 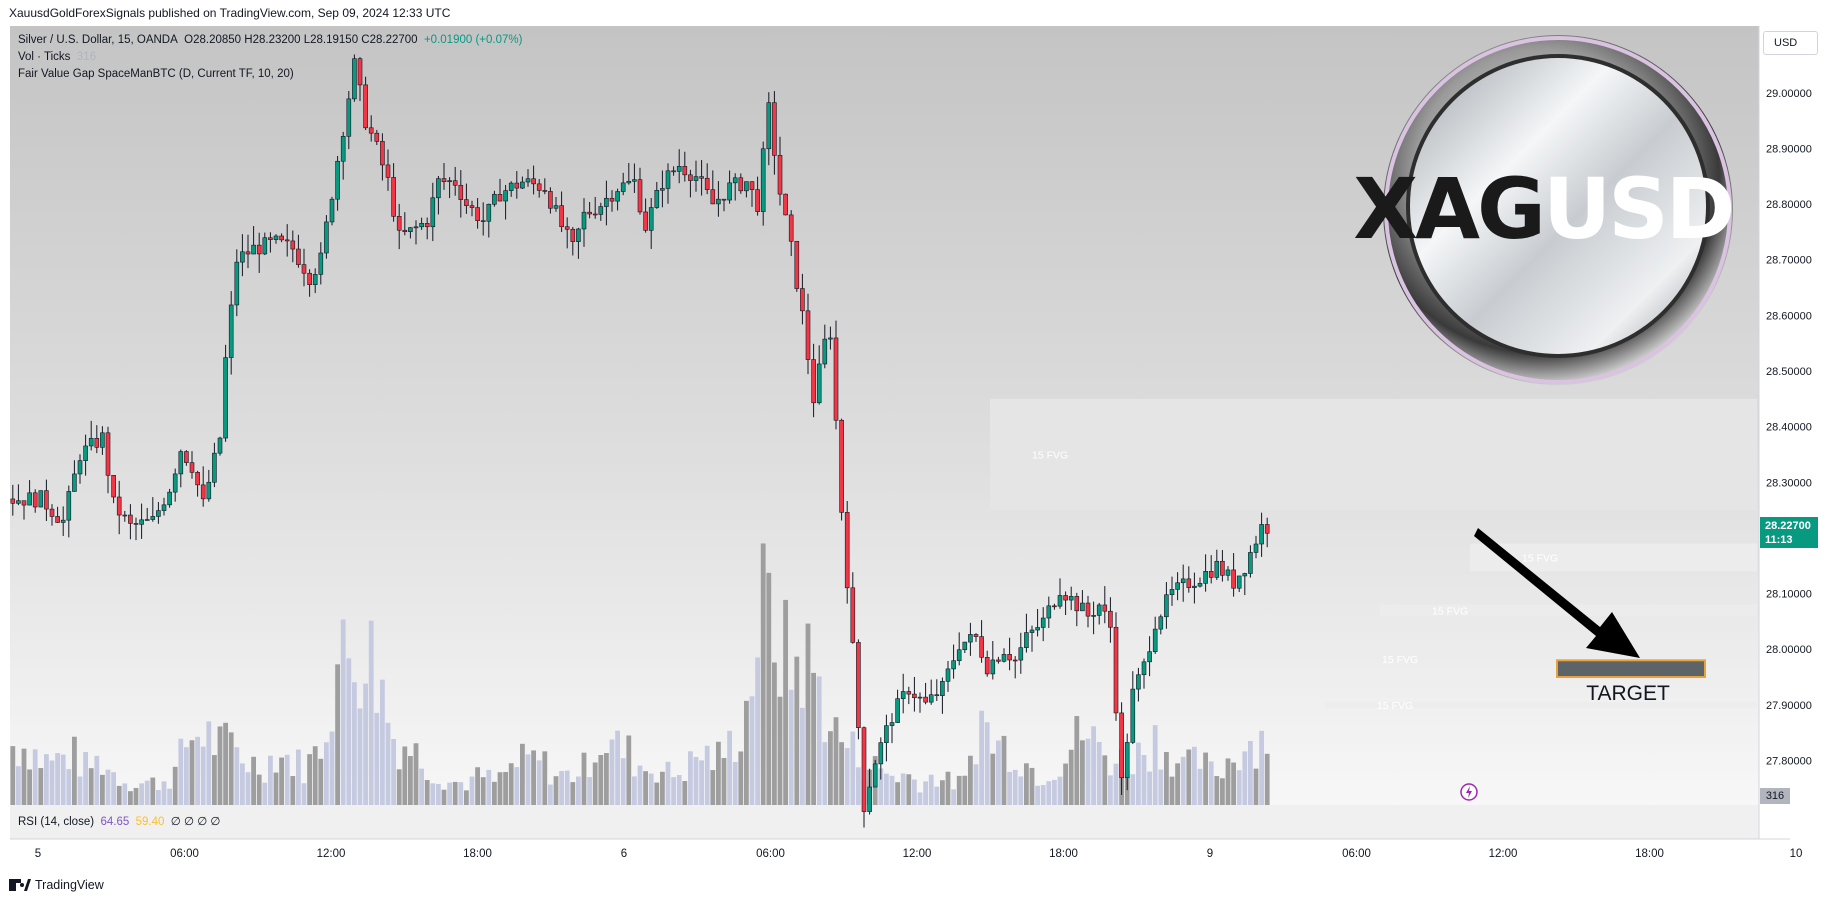 What do you see at coordinates (38, 854) in the screenshot?
I see `time-tick-label: 5` at bounding box center [38, 854].